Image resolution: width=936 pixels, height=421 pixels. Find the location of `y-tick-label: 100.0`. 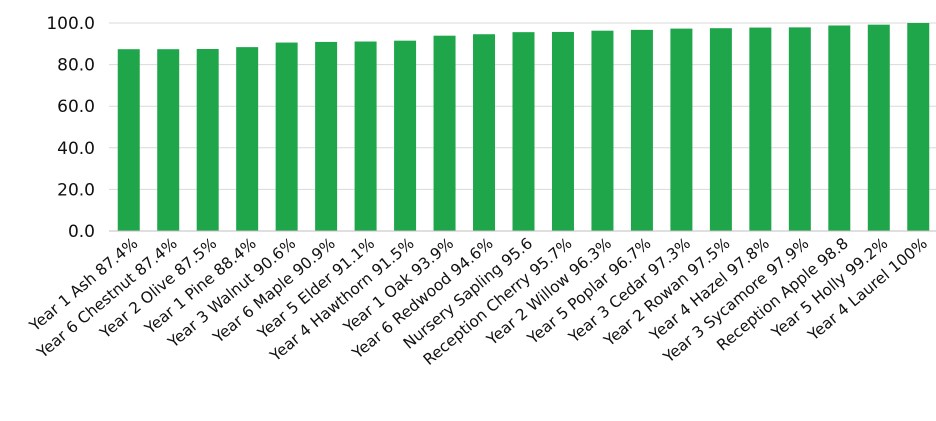

y-tick-label: 100.0 is located at coordinates (70, 24).